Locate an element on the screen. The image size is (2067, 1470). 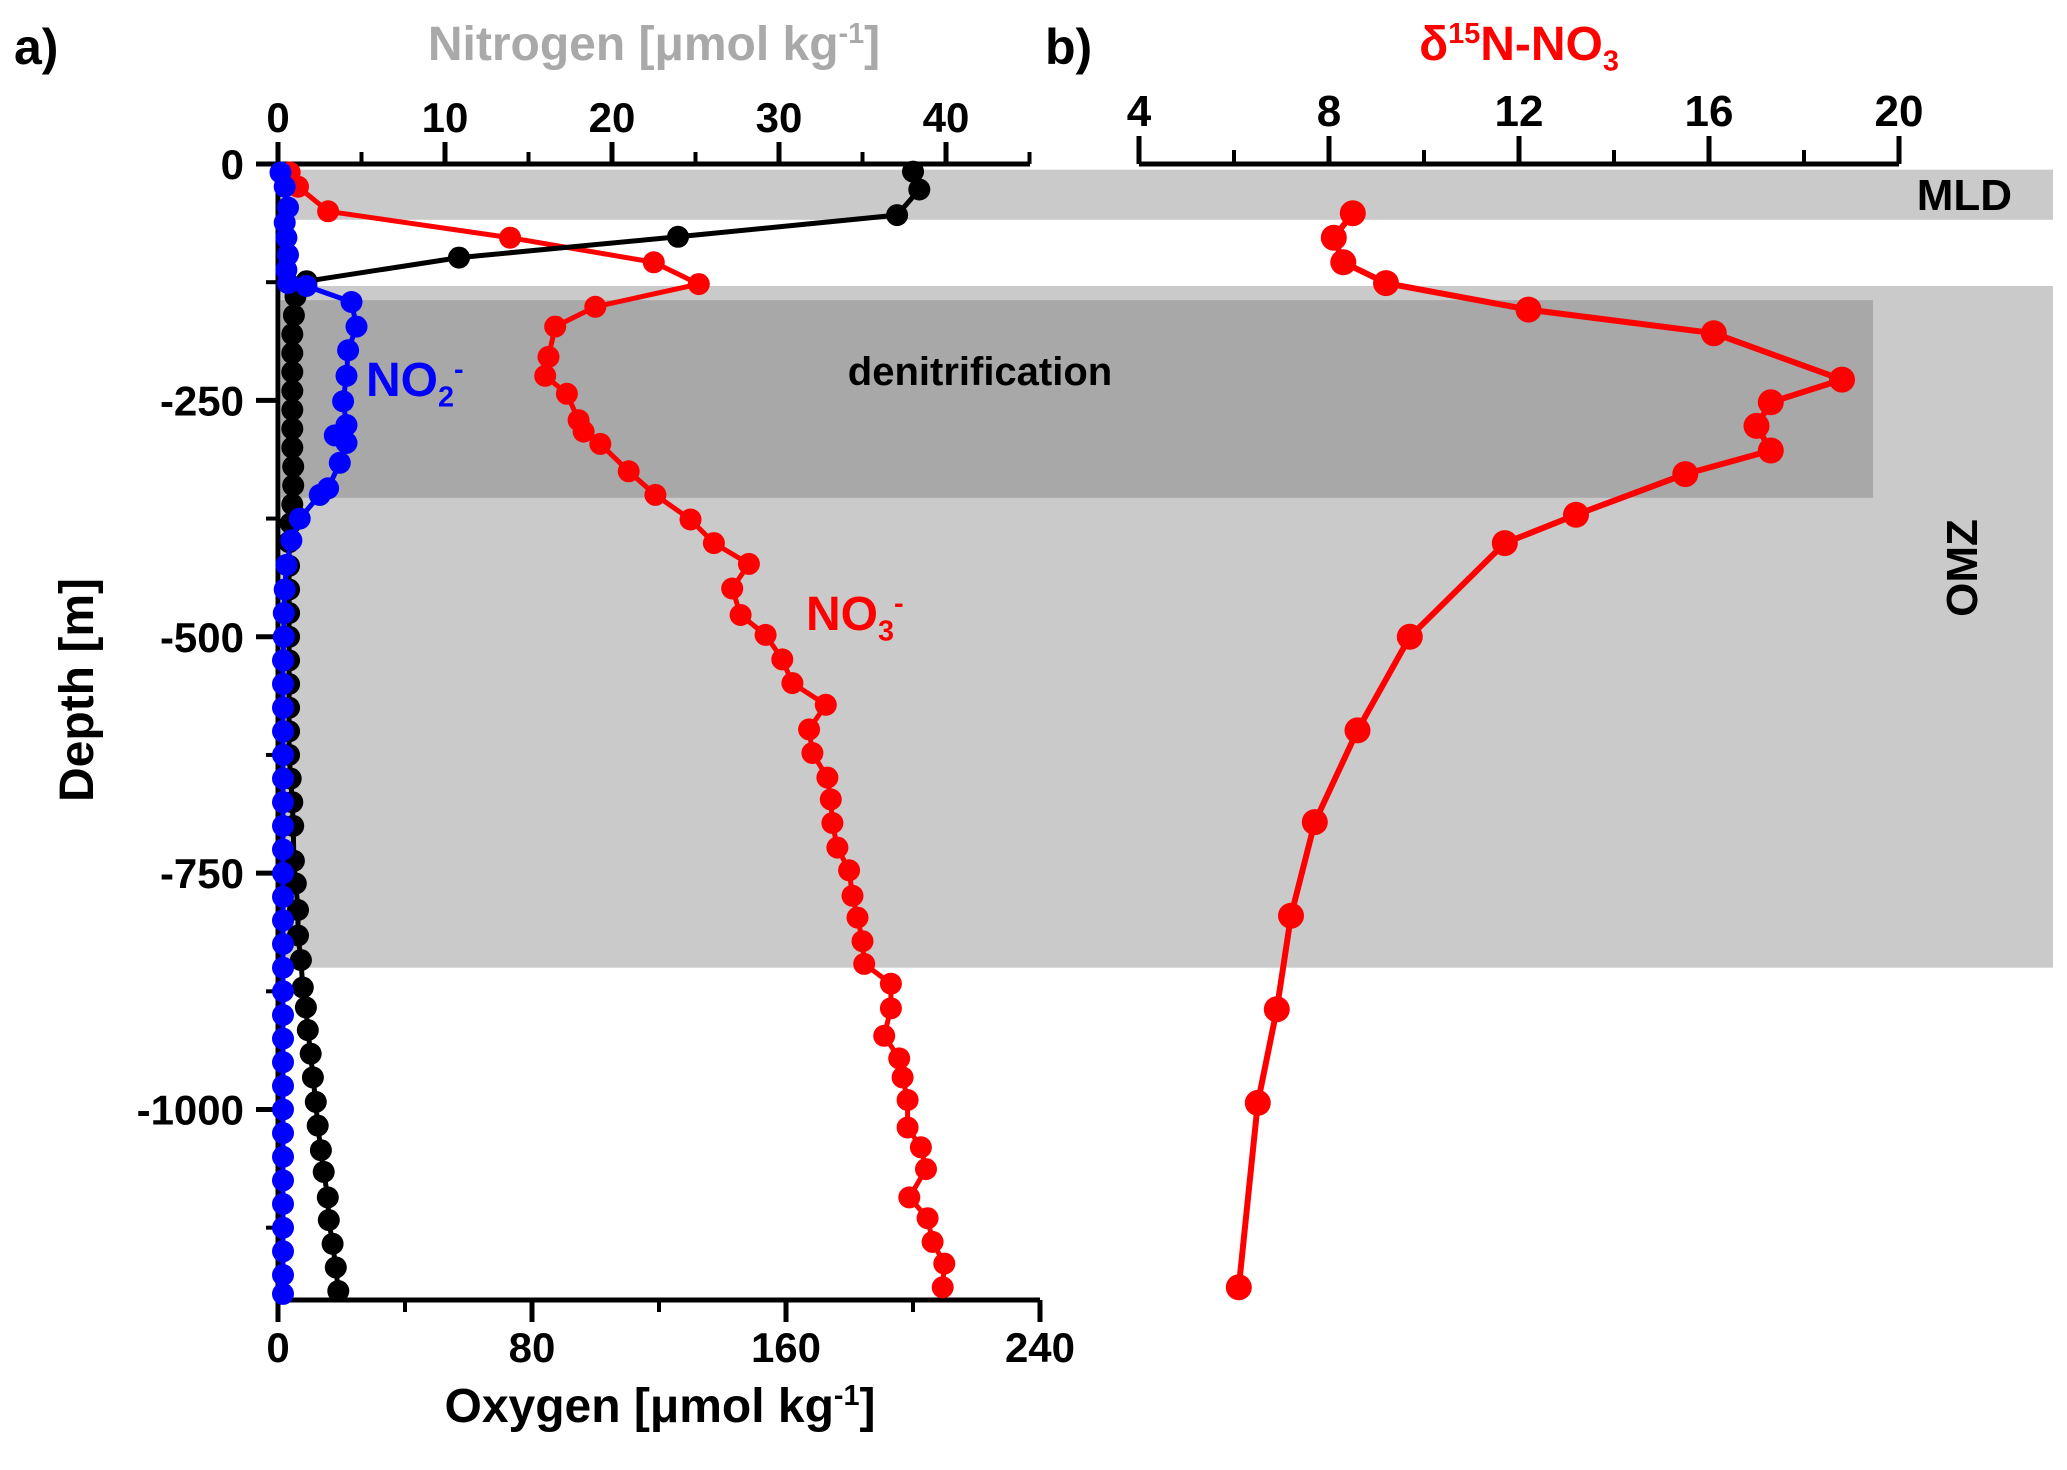
delta15n-tick-label: 4 is located at coordinates (1139, 111).